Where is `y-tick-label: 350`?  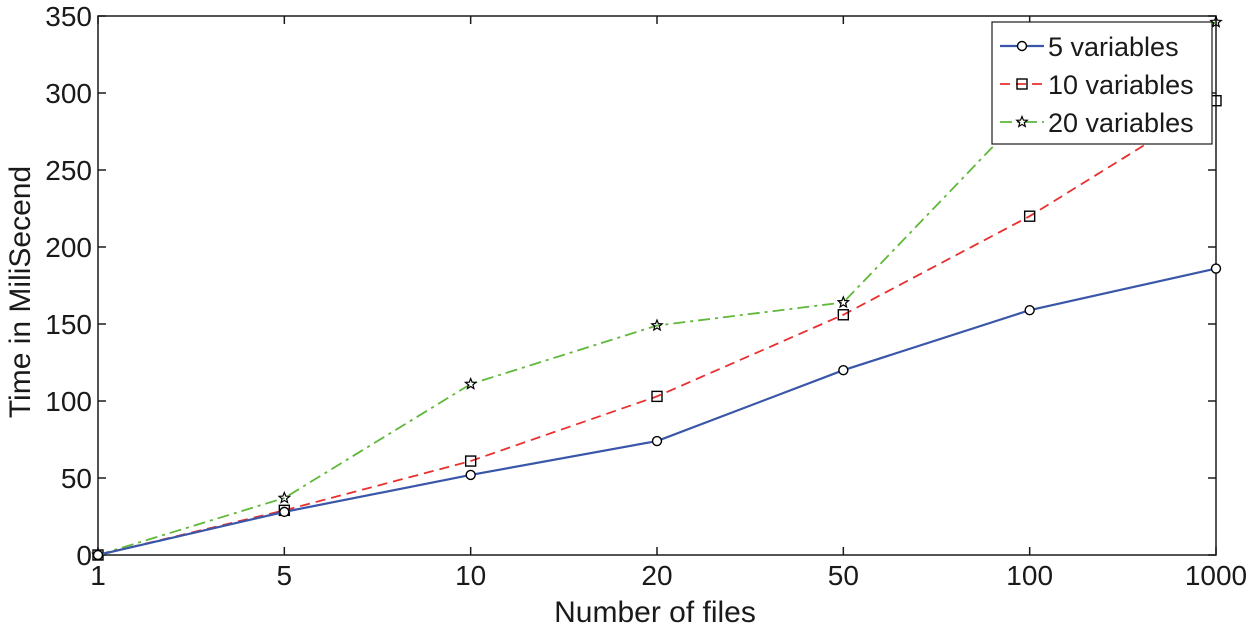 y-tick-label: 350 is located at coordinates (68, 16).